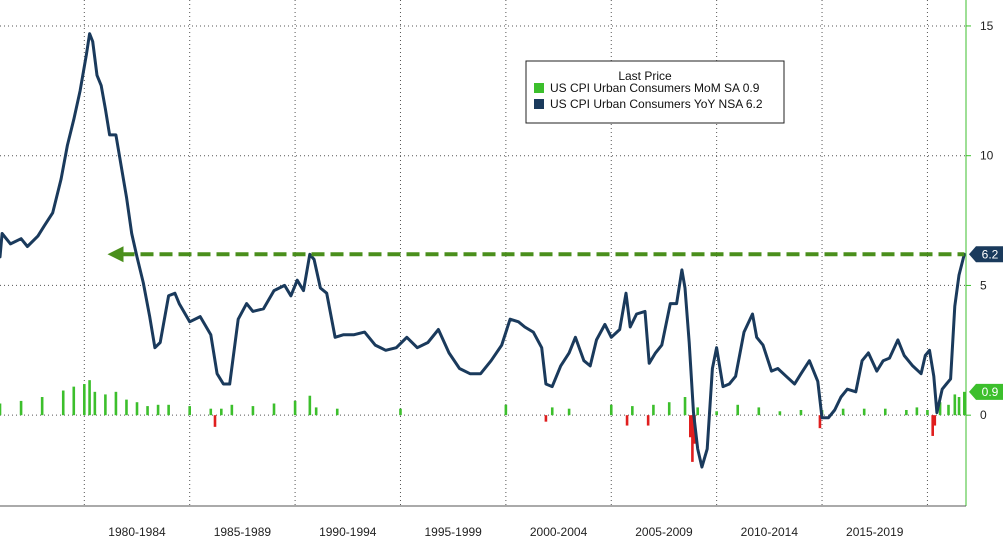 This screenshot has height=539, width=1003. What do you see at coordinates (664, 532) in the screenshot?
I see `x-period-label: 2005-2009` at bounding box center [664, 532].